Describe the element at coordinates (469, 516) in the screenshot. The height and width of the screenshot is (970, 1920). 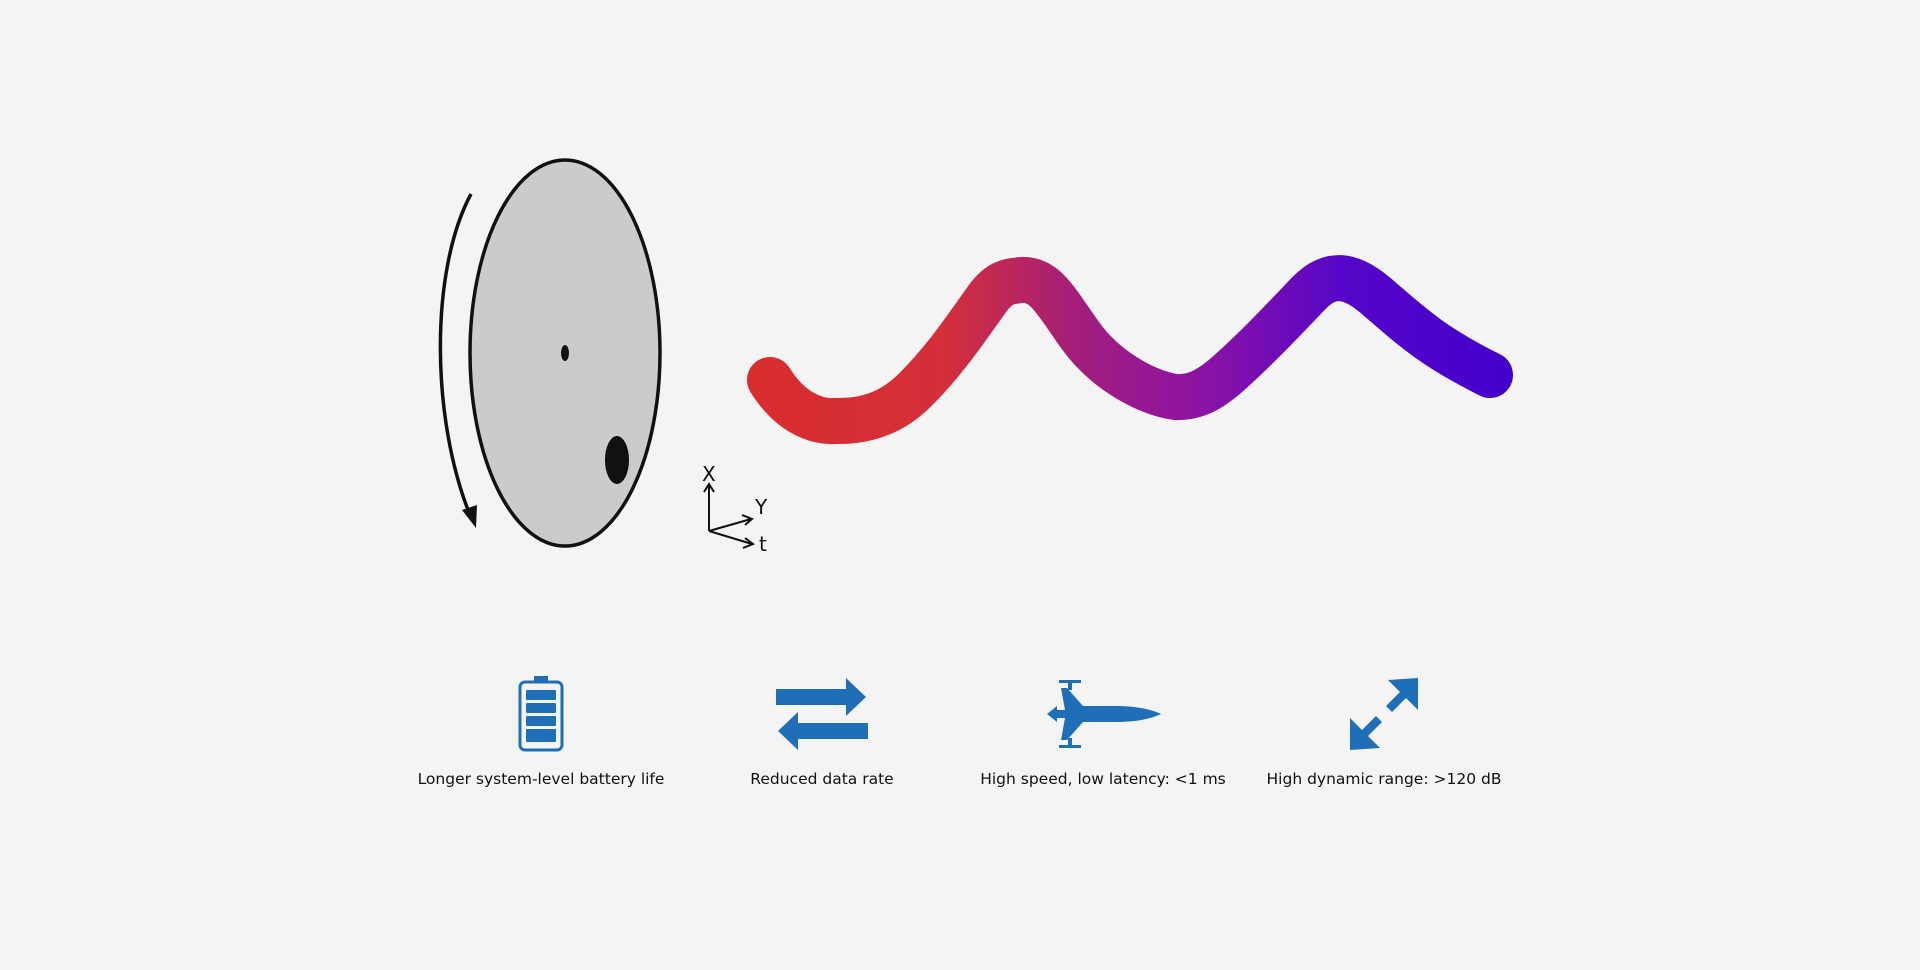
I see `rotation-arrow-head` at that location.